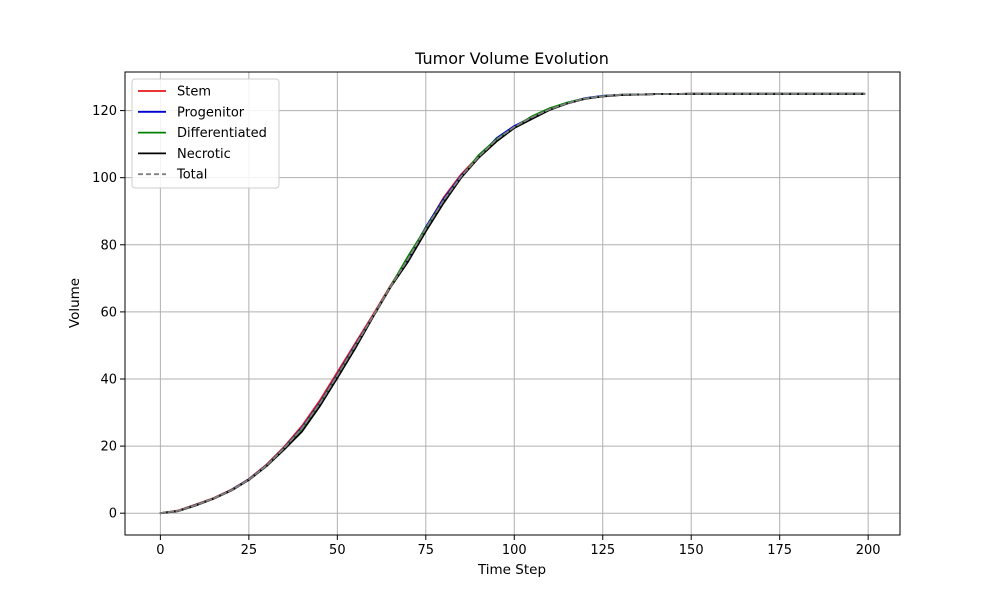  What do you see at coordinates (108, 379) in the screenshot?
I see `y-tick-label: 40` at bounding box center [108, 379].